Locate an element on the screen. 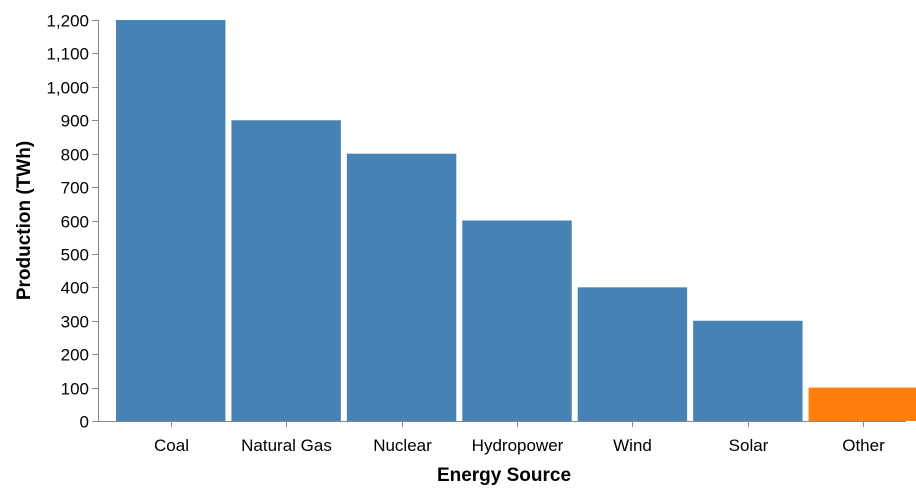 This screenshot has width=916, height=499. y-axis-title: Production (TWh) is located at coordinates (24, 220).